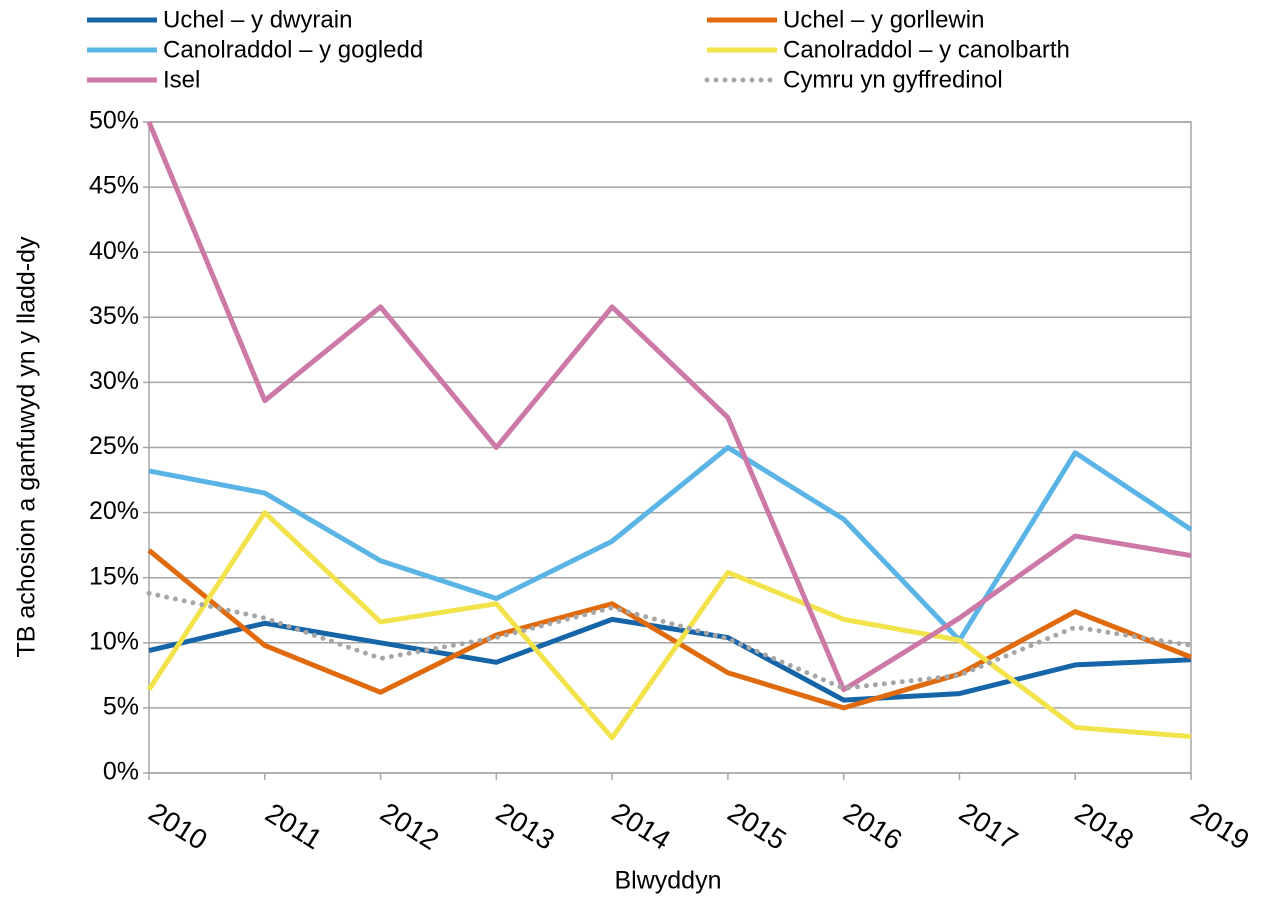 The image size is (1264, 899). Describe the element at coordinates (1104, 826) in the screenshot. I see `x-tick-label: 2018` at that location.